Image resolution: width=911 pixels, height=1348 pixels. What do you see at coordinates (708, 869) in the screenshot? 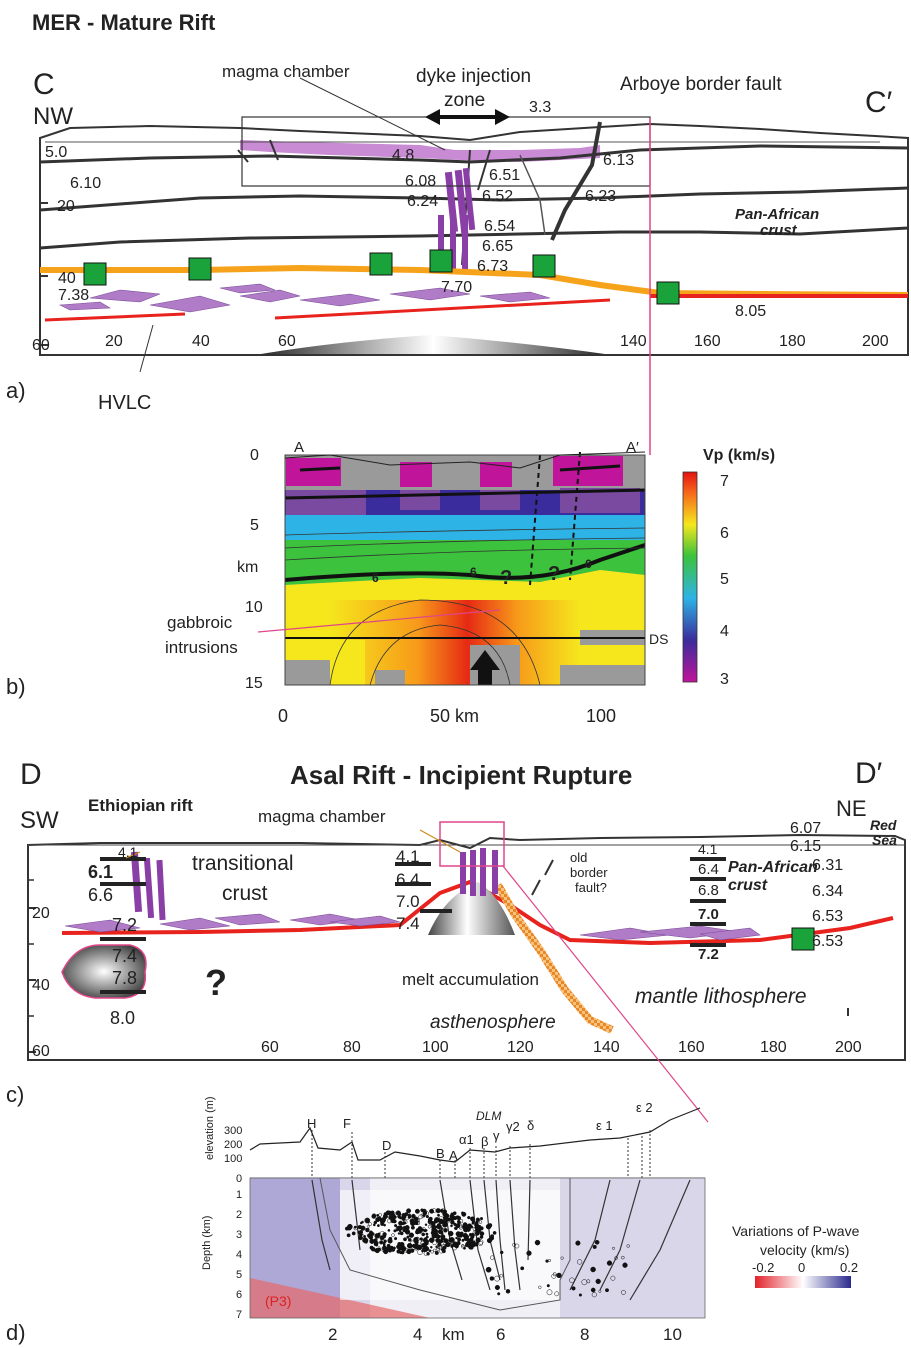
I see `velocity-label: 6.4` at bounding box center [708, 869].